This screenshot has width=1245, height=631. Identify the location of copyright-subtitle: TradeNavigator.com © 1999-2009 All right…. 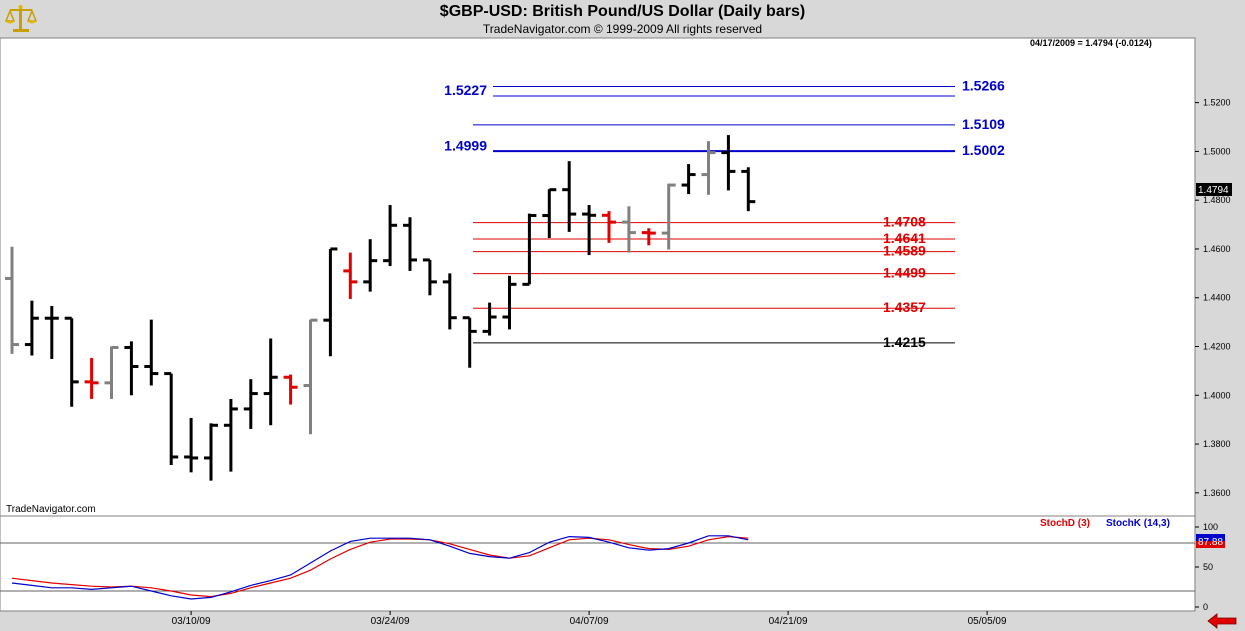
(622, 29).